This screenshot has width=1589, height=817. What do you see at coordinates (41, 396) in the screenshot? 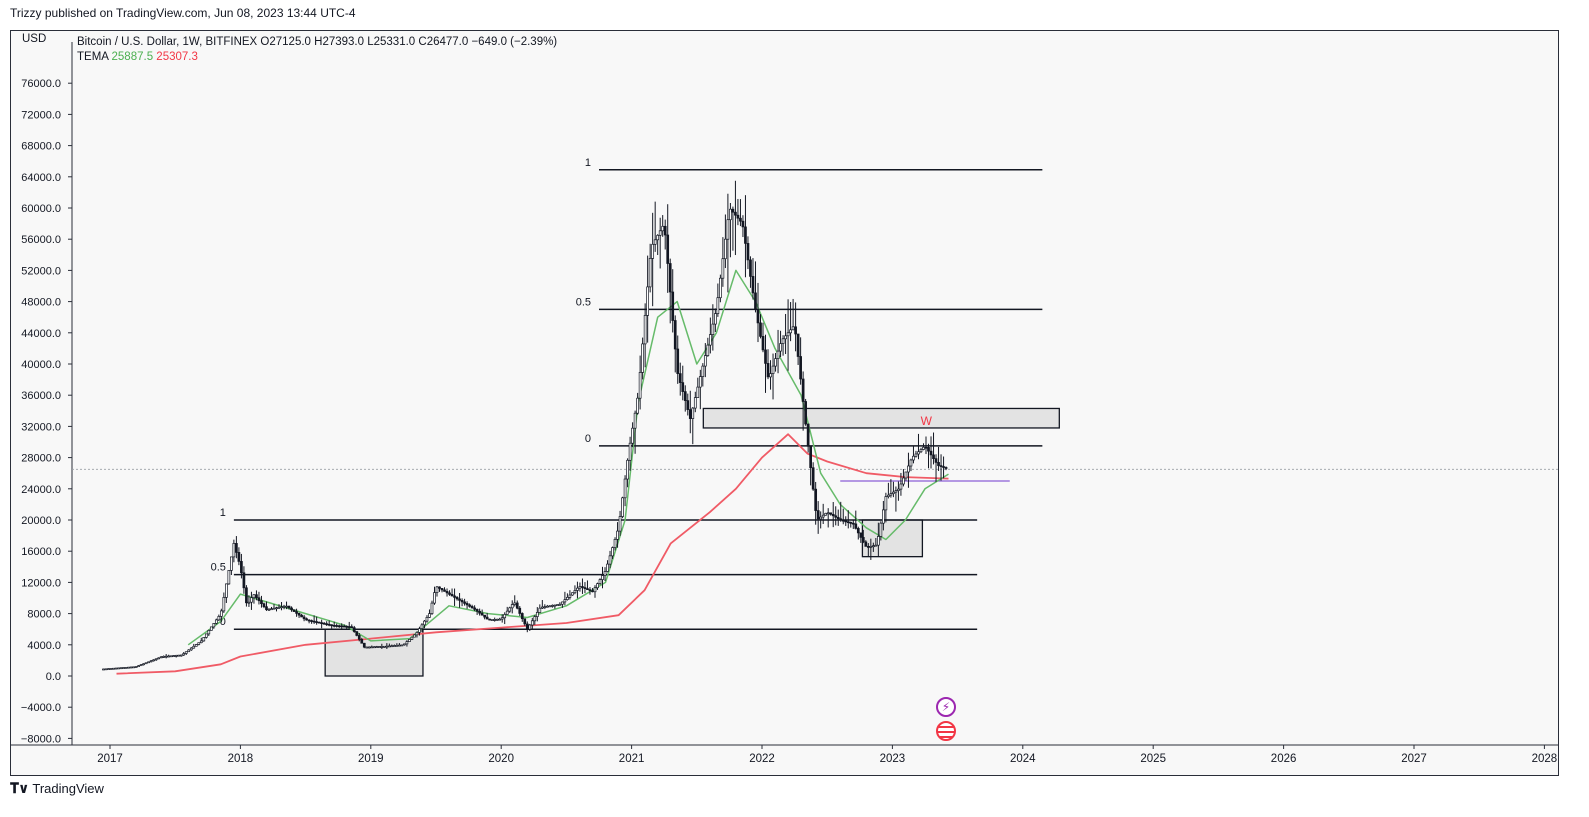
I see `y-tick-label: 36000.0` at bounding box center [41, 396].